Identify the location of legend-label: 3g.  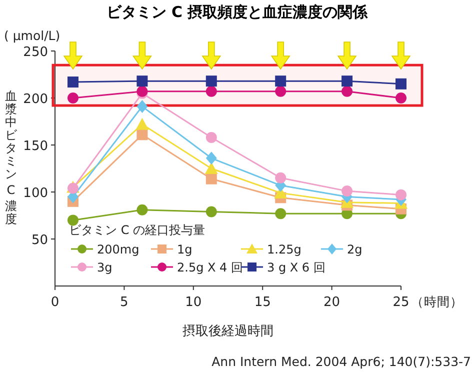
(104, 267).